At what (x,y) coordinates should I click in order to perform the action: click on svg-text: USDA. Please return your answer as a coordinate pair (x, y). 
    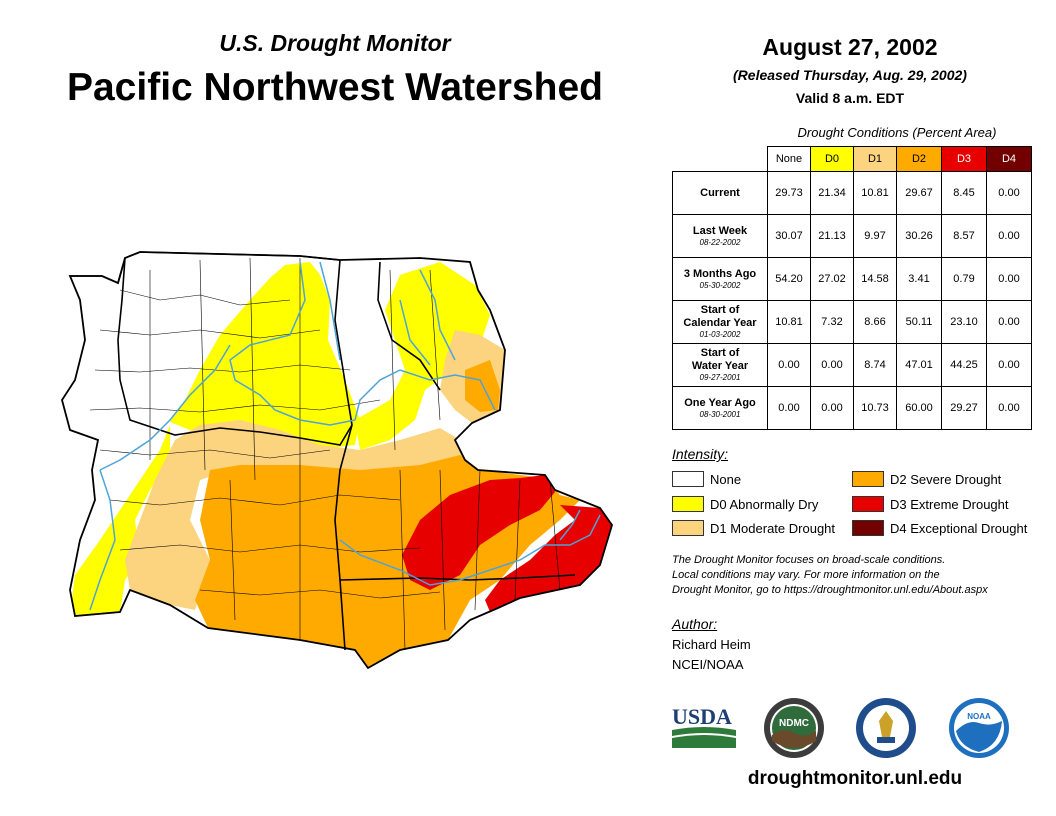
    Looking at the image, I should click on (702, 716).